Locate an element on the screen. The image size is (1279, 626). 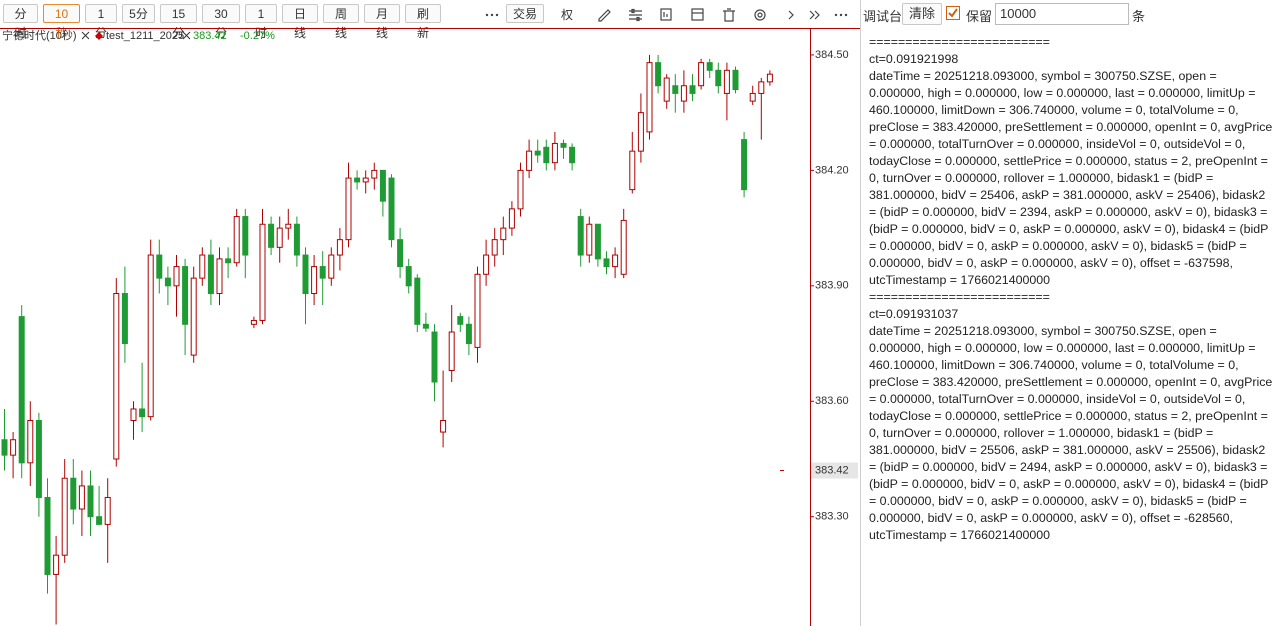
period-button: 10秒 is located at coordinates (61, 22).